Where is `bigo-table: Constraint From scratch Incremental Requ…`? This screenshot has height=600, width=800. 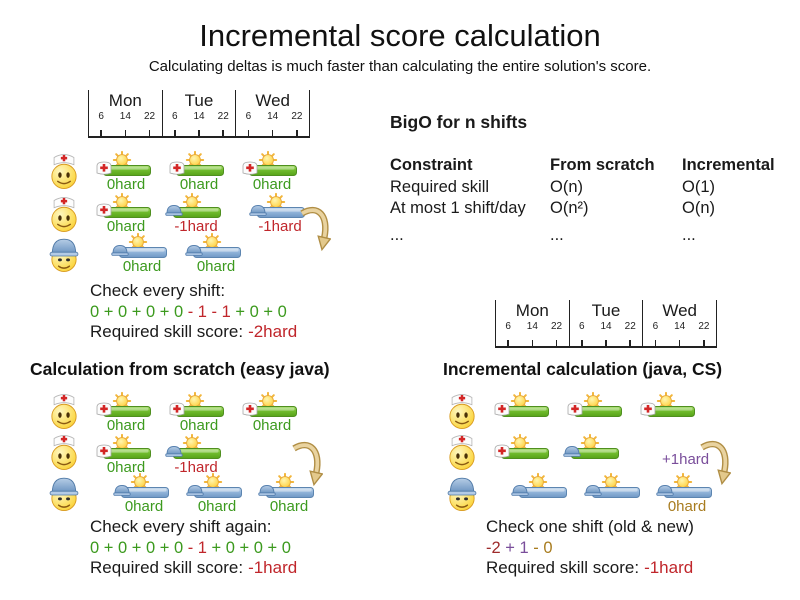 bigo-table: Constraint From scratch Incremental Requ… is located at coordinates (591, 200).